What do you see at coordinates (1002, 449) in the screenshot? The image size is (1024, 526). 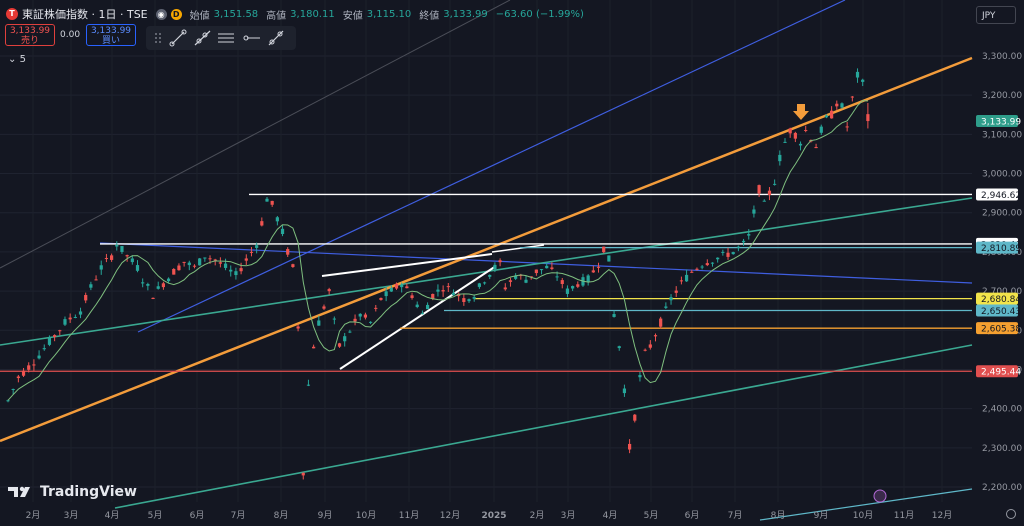 I see `y-tick-label: 2,300.00` at bounding box center [1002, 449].